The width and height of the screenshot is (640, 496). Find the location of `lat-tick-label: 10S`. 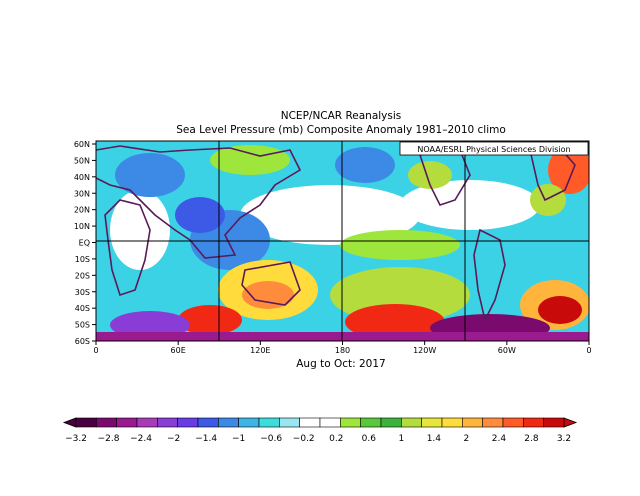

lat-tick-label: 10S is located at coordinates (82, 259).